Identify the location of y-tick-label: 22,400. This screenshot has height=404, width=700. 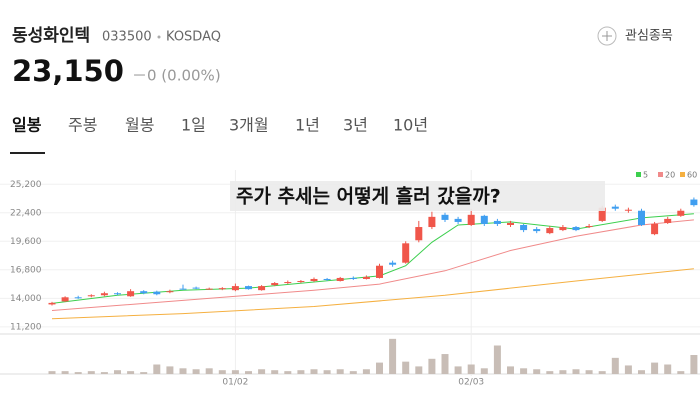
(26, 213).